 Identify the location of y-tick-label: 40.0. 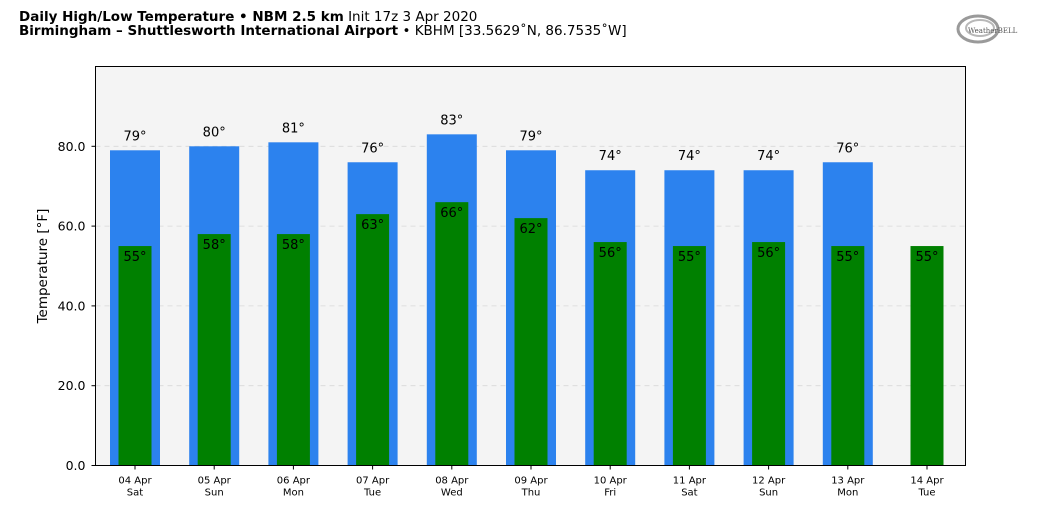
(72, 305).